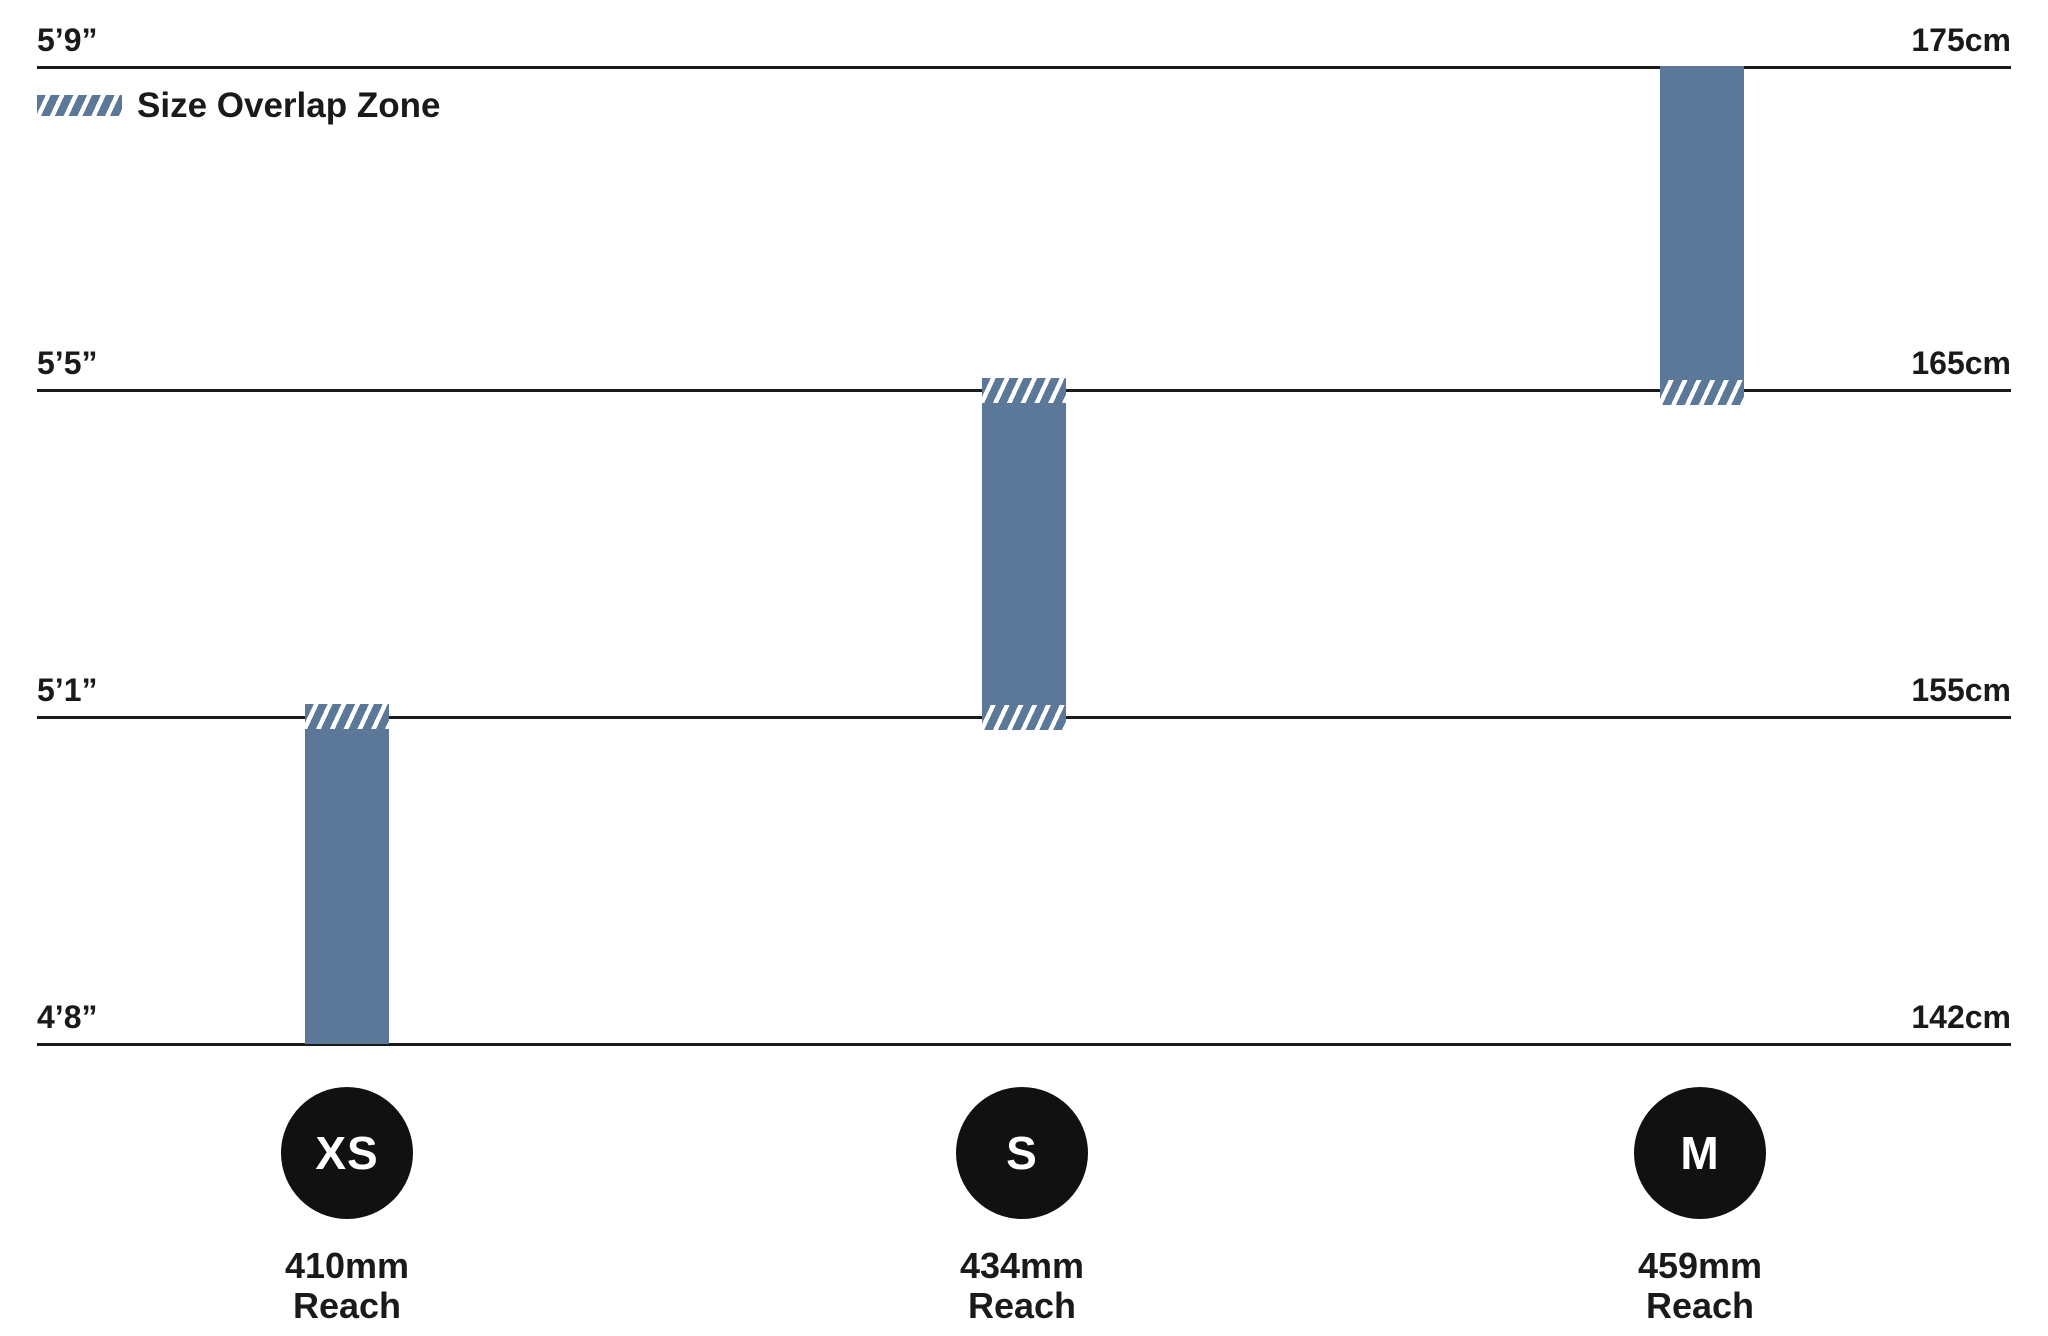 Image resolution: width=2048 pixels, height=1336 pixels. Describe the element at coordinates (67, 363) in the screenshot. I see `axis-label-imperial-5ft5: 5’5”` at that location.